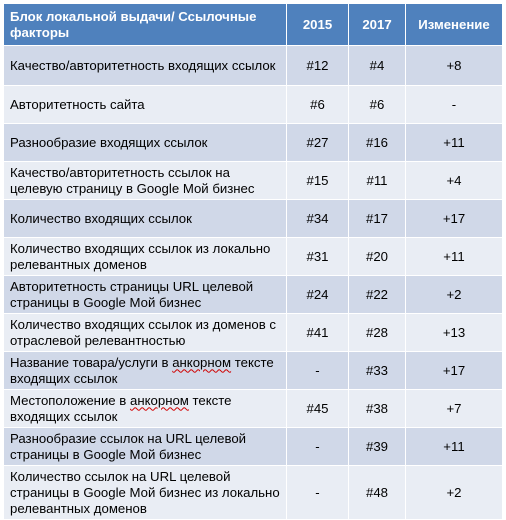 This screenshot has width=506, height=520. Describe the element at coordinates (377, 24) in the screenshot. I see `header-2017: 2017` at that location.